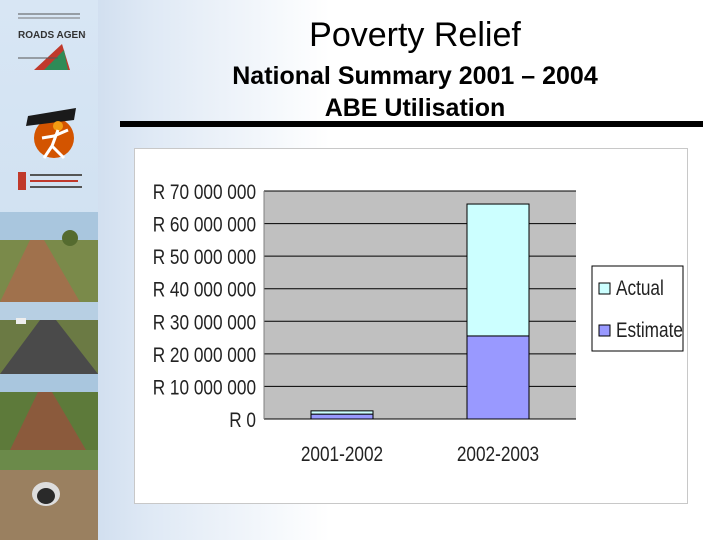  What do you see at coordinates (498, 455) in the screenshot?
I see `x-tick-label: 2002-2003` at bounding box center [498, 455].